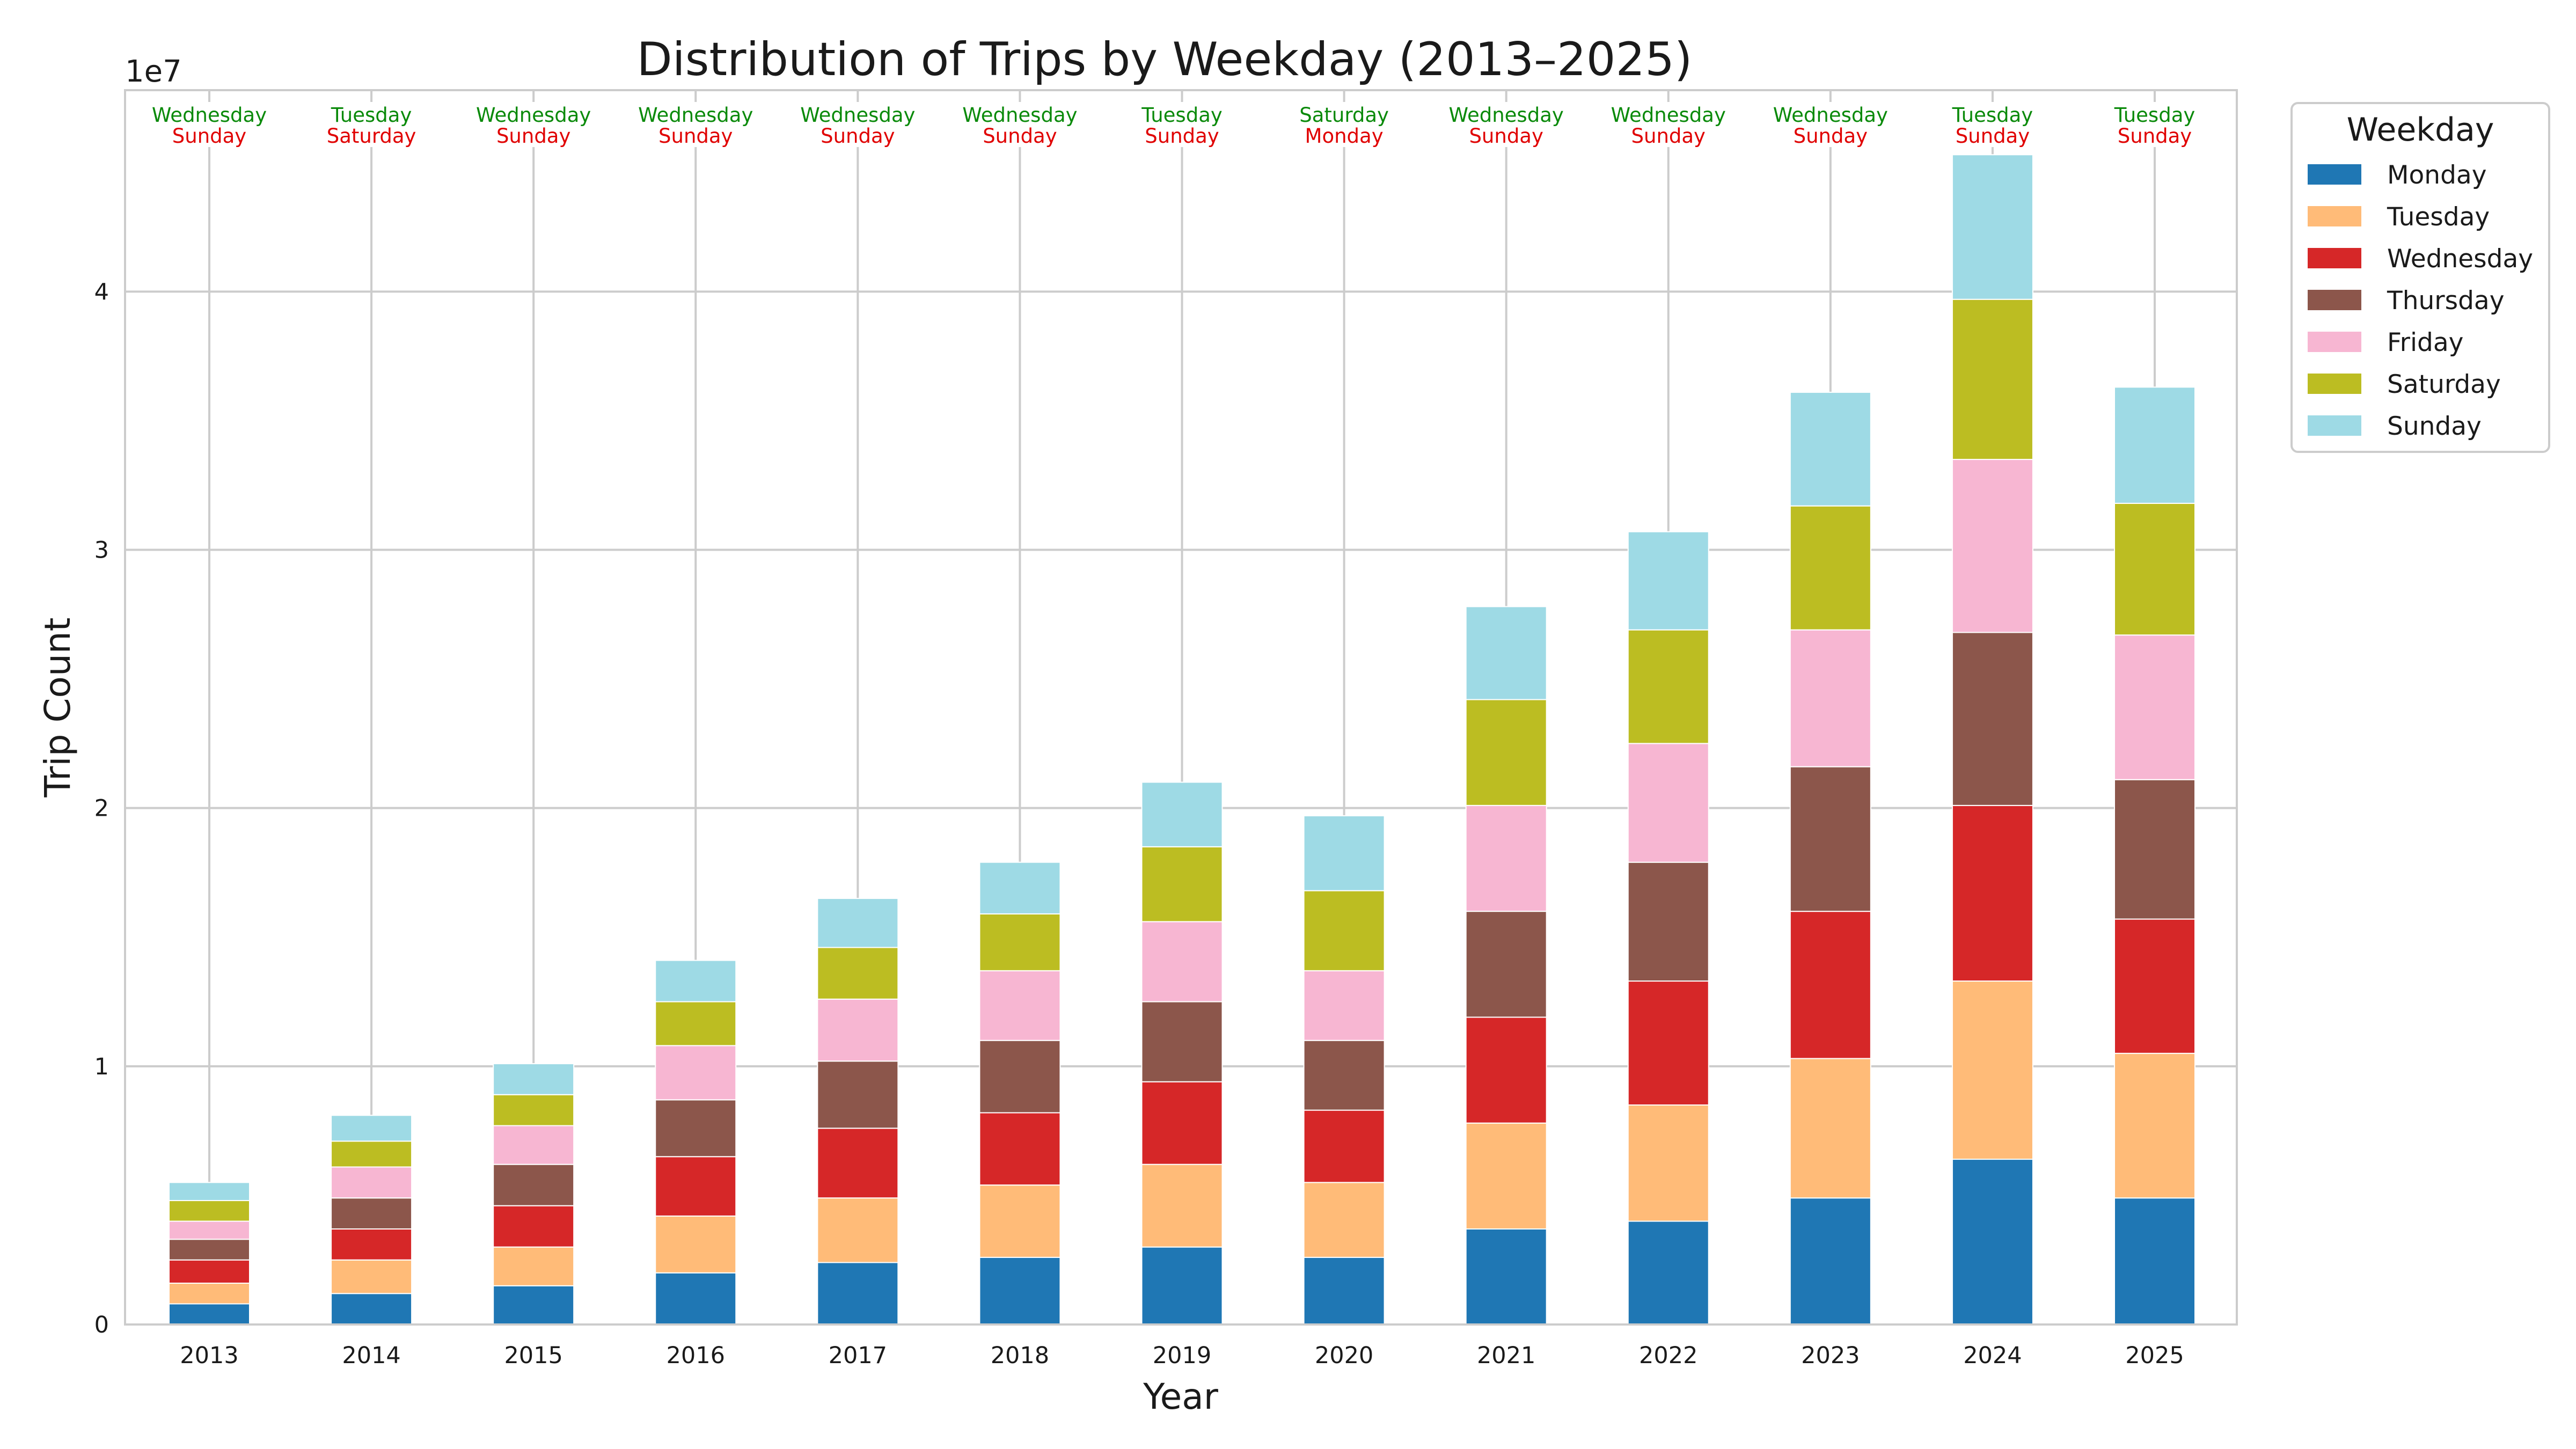  Describe the element at coordinates (1344, 136) in the screenshot. I see `annotation-min-day: Monday` at that location.